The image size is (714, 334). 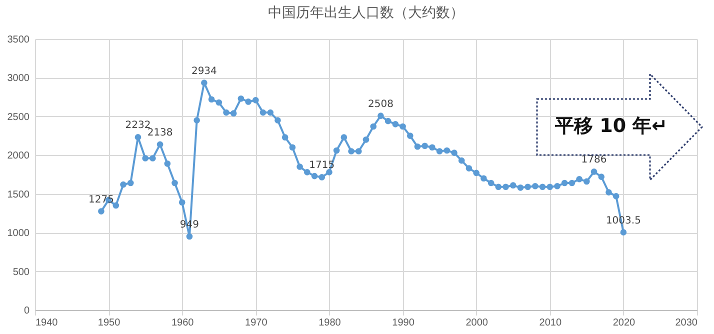 I want to click on y-tick-label: 1000, so click(x=18, y=234).